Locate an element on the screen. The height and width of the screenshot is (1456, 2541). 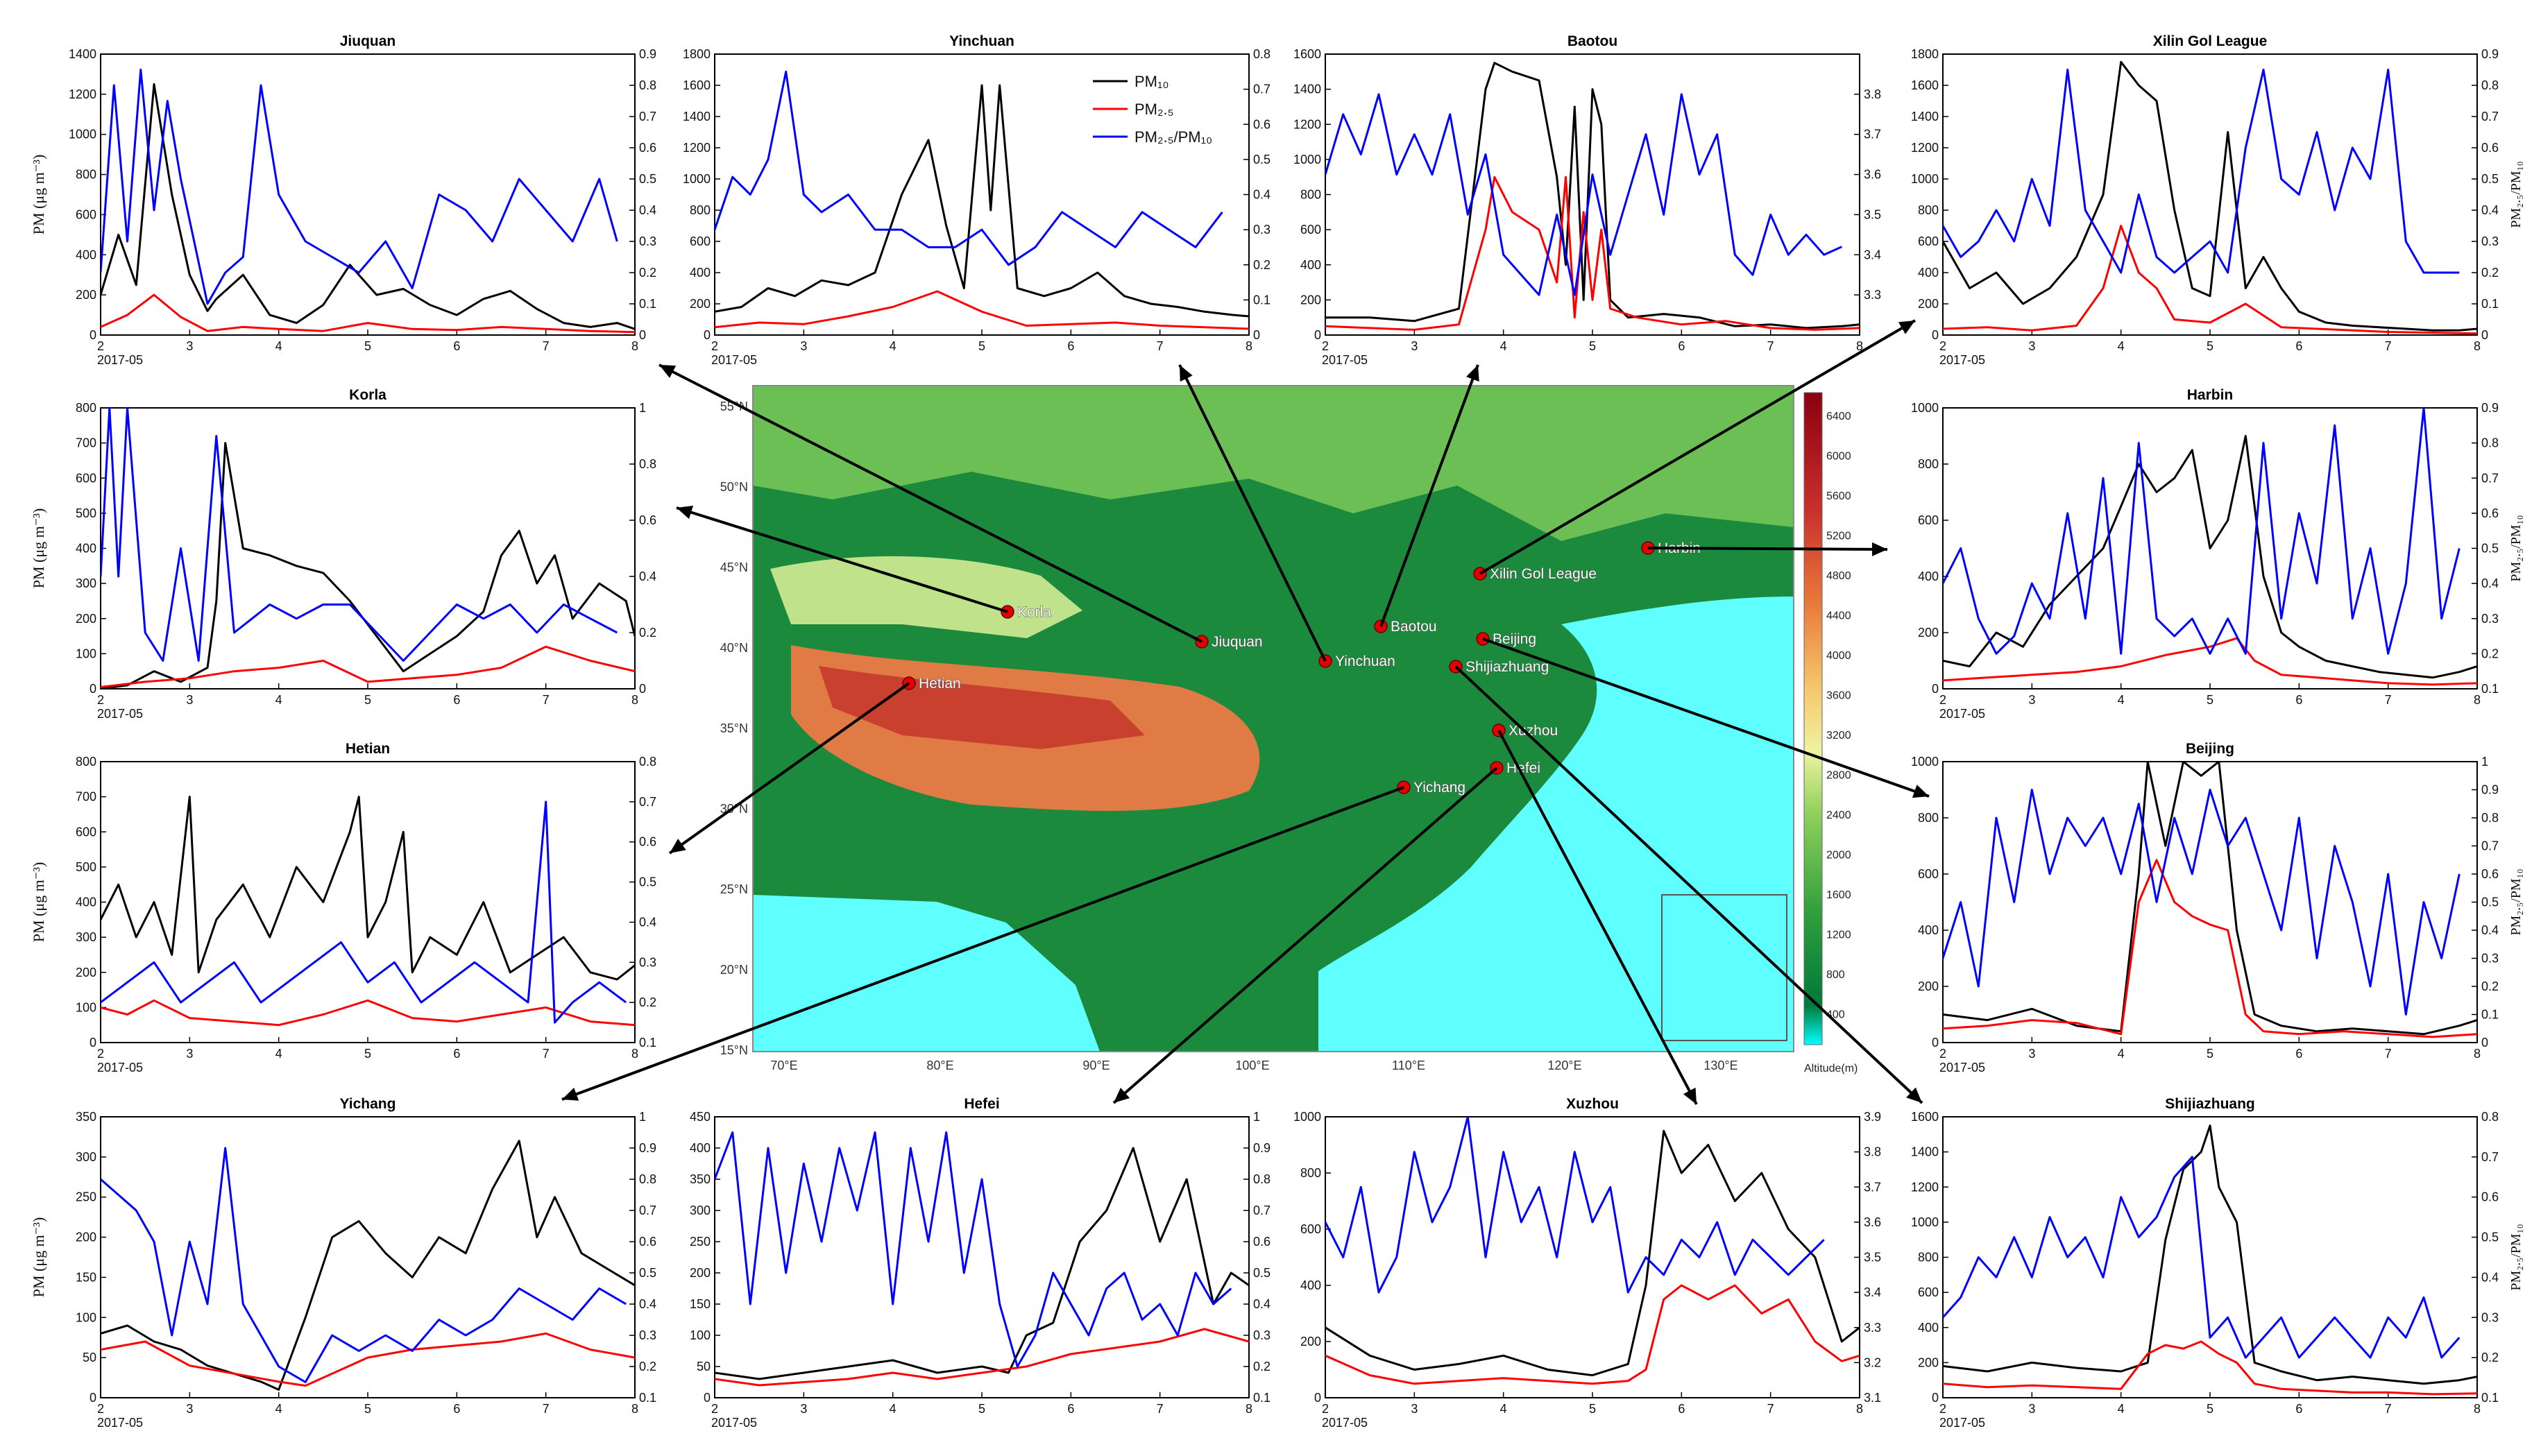
panel-baotou-y2tick-label: 3.7 is located at coordinates (1872, 135).